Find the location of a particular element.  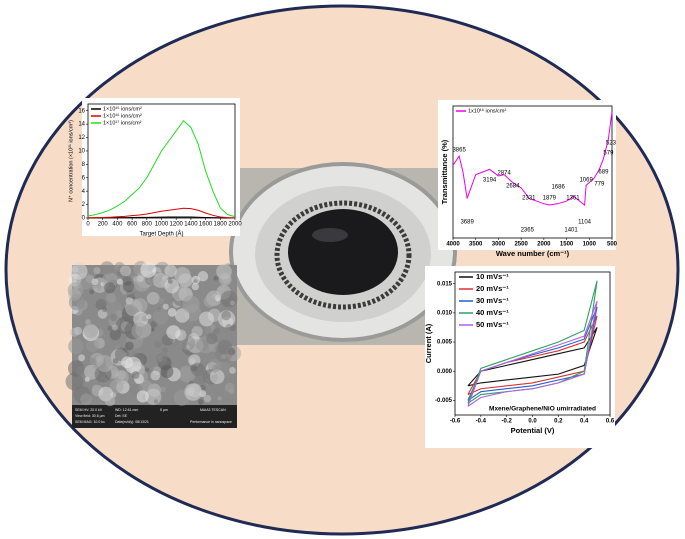

plot-frame is located at coordinates (532, 172).